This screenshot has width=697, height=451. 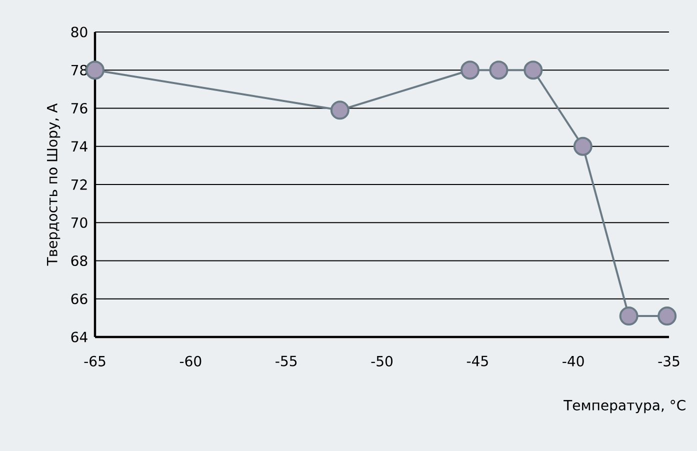 I want to click on x-tick-label: -55, so click(x=286, y=361).